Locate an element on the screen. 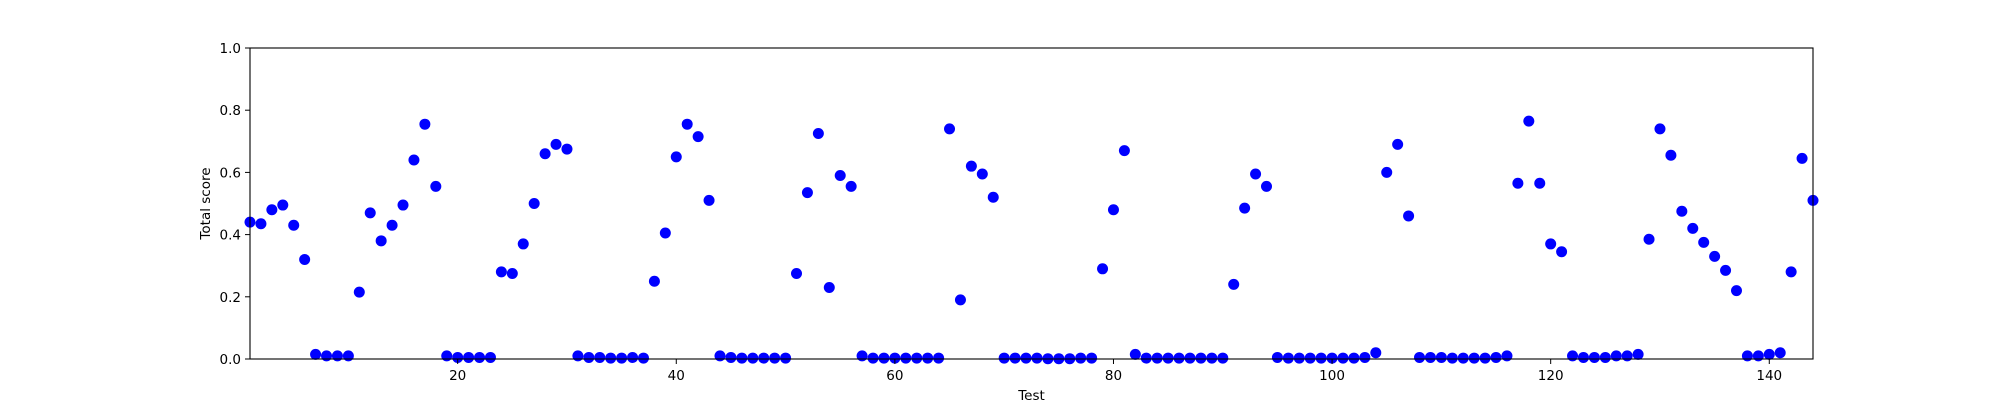 The image size is (2000, 400). y-tick-label: 0.0 is located at coordinates (230, 360).